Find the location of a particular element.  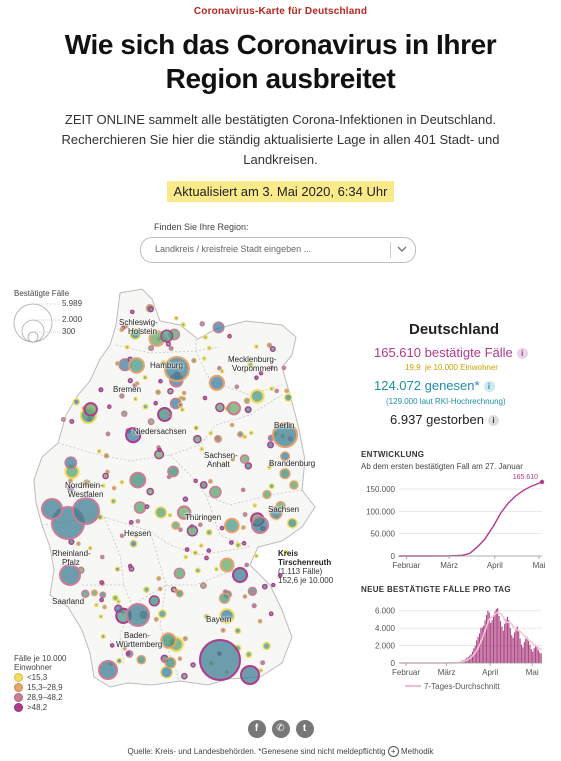

info-icon: i is located at coordinates (489, 386).